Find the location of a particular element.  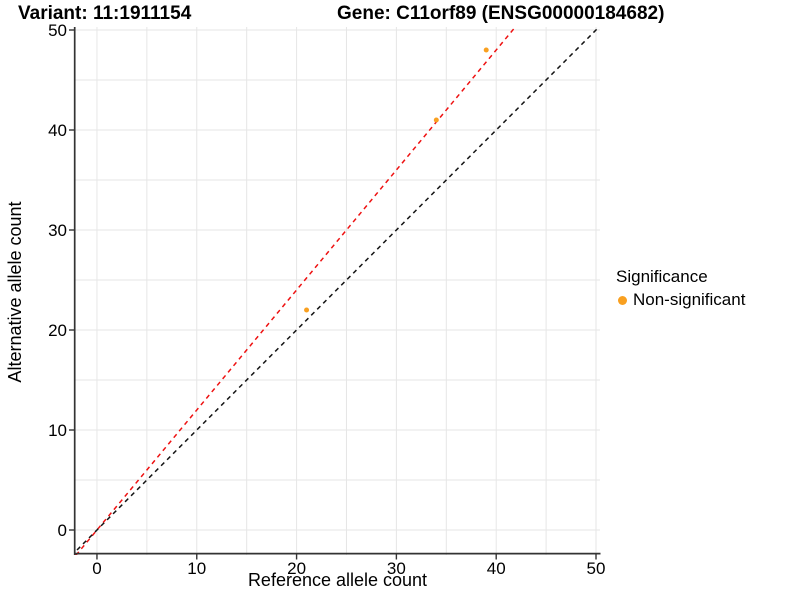

y-tick-label: 40 is located at coordinates (57, 130).